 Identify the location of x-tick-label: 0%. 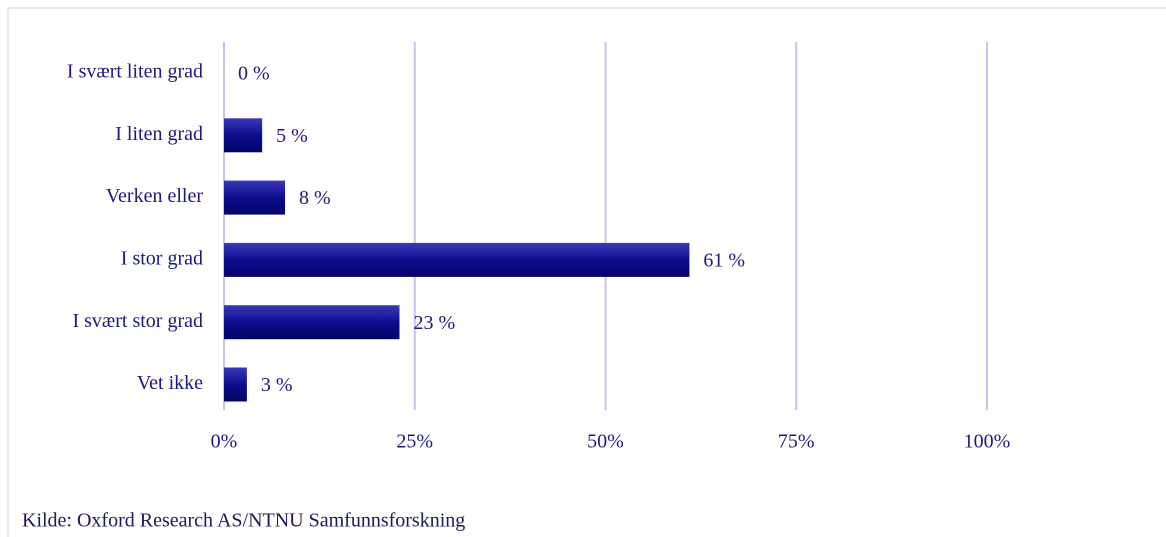
(224, 442).